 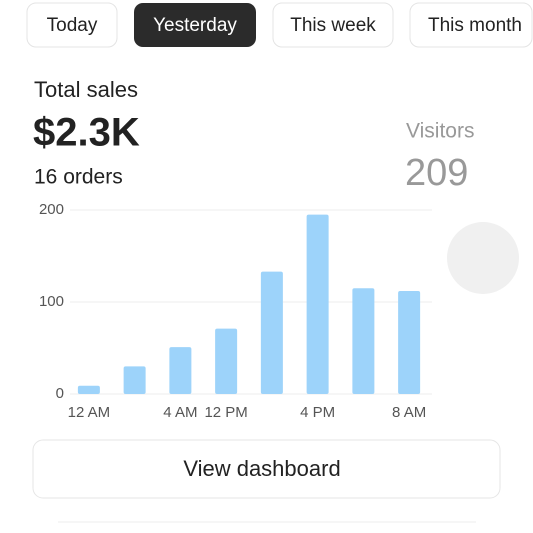 I want to click on sales-value: $2.3K, so click(x=86, y=133).